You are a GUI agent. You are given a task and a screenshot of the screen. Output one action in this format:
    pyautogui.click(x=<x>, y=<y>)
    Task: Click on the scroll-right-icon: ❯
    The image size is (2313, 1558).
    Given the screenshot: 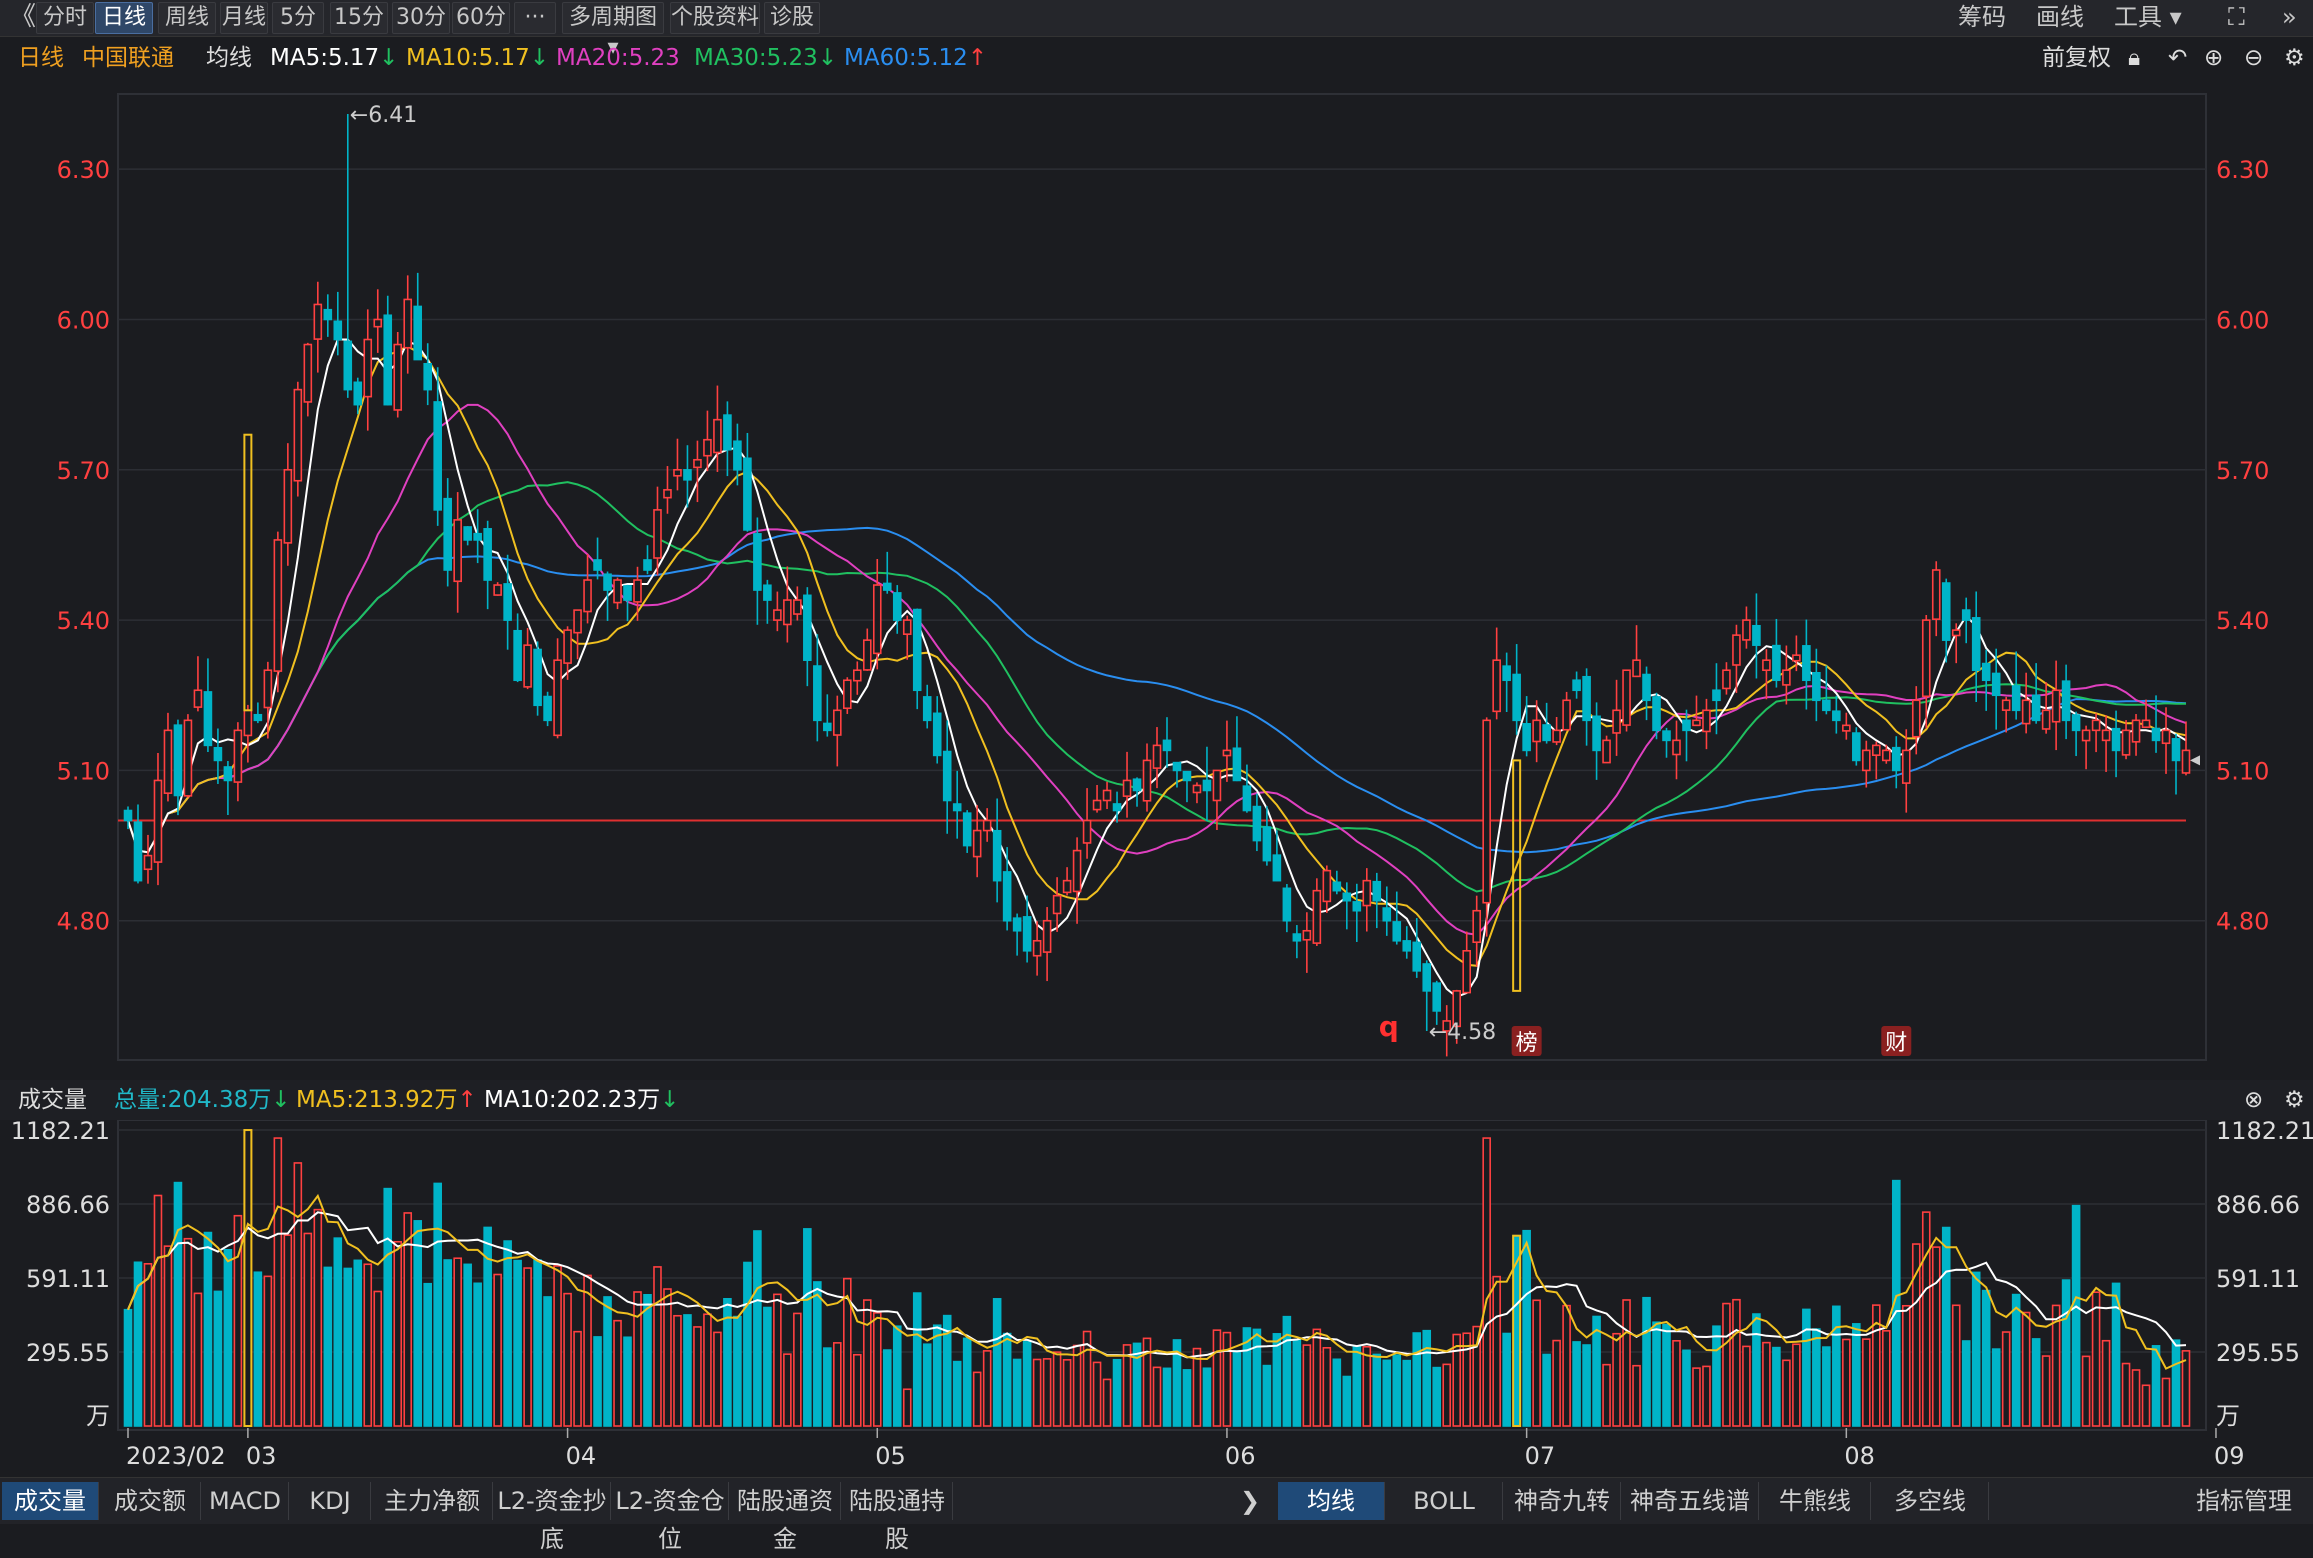 What is the action you would take?
    pyautogui.click(x=1250, y=1501)
    